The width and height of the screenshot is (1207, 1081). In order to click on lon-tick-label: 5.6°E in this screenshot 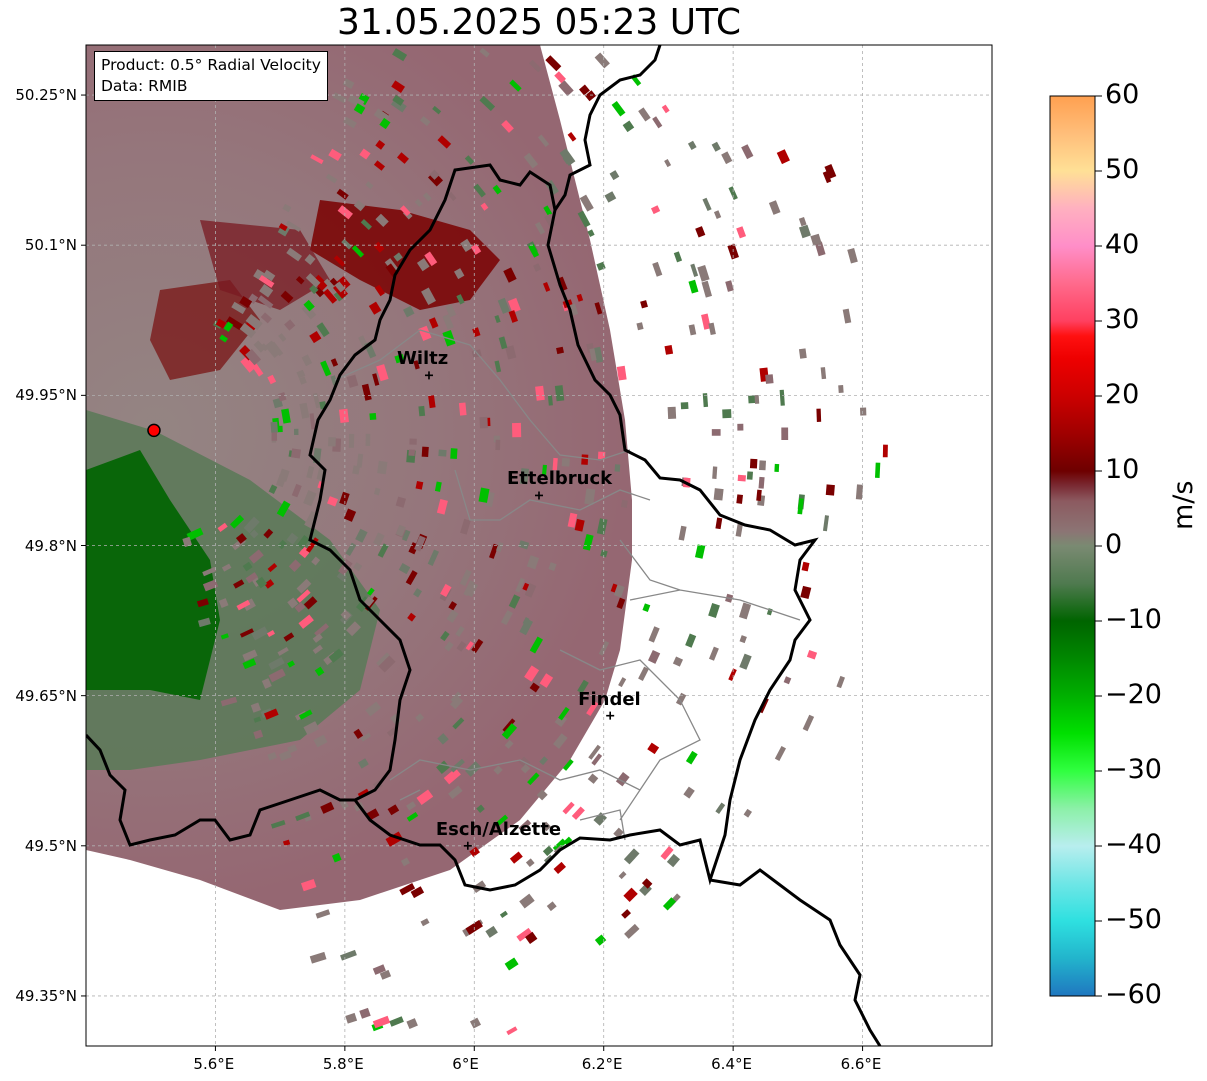, I will do `click(214, 1064)`.